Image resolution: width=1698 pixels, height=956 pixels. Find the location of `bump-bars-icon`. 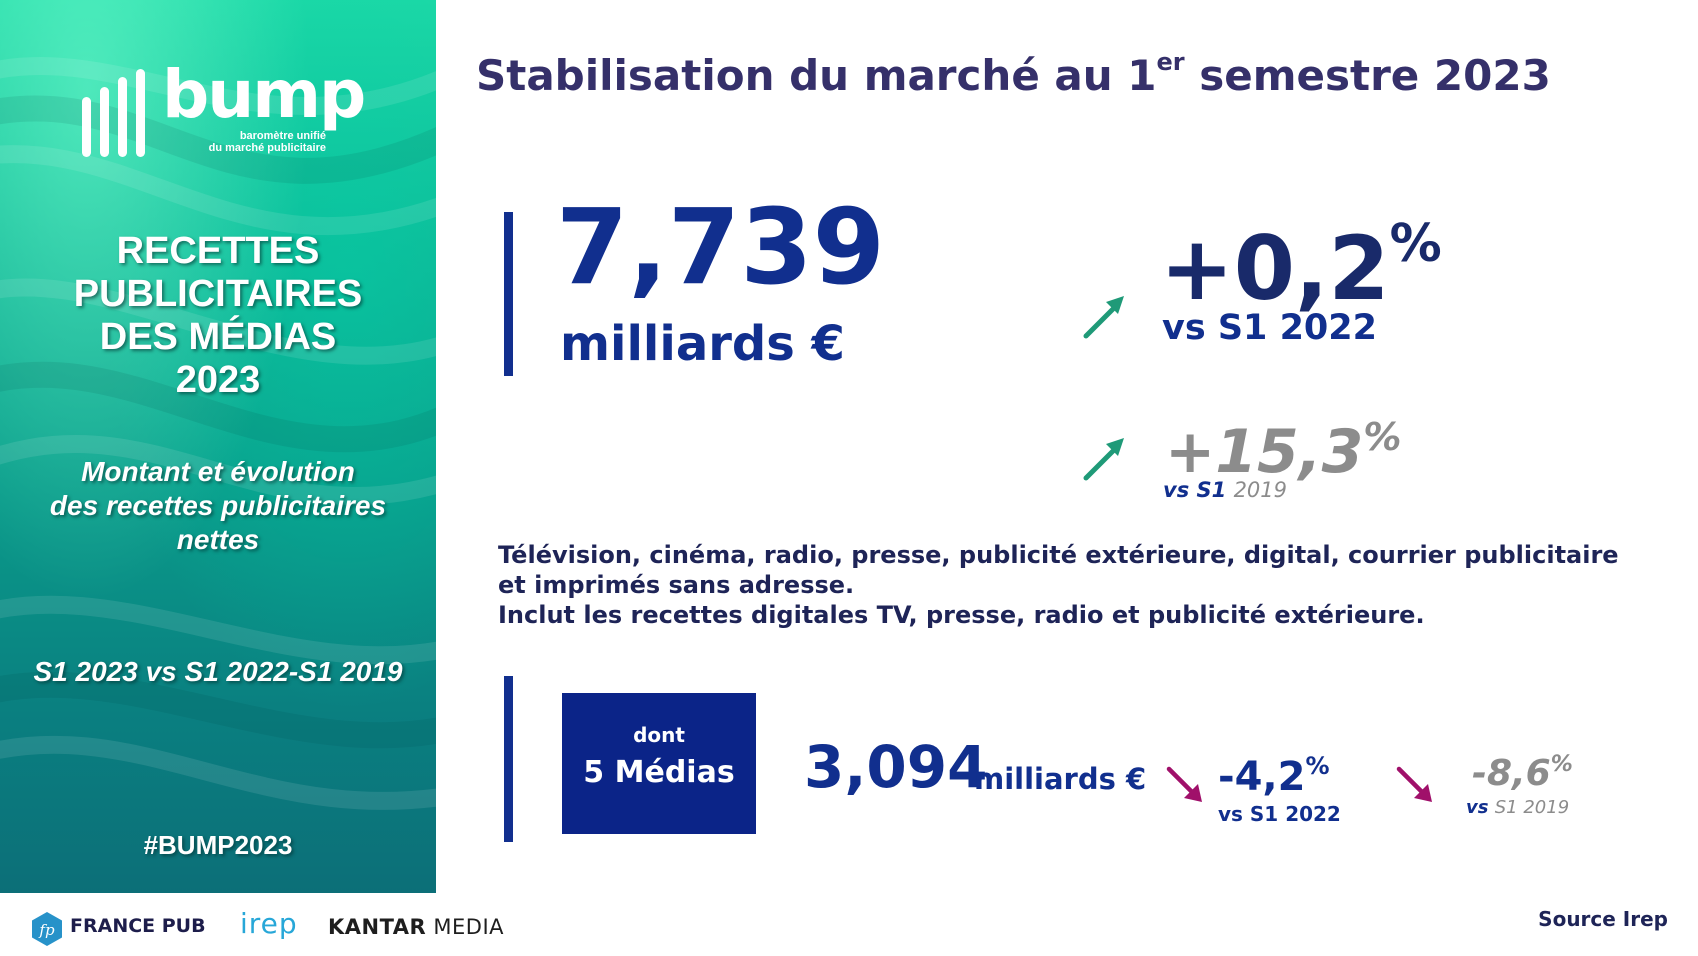

bump-bars-icon is located at coordinates (113, 113).